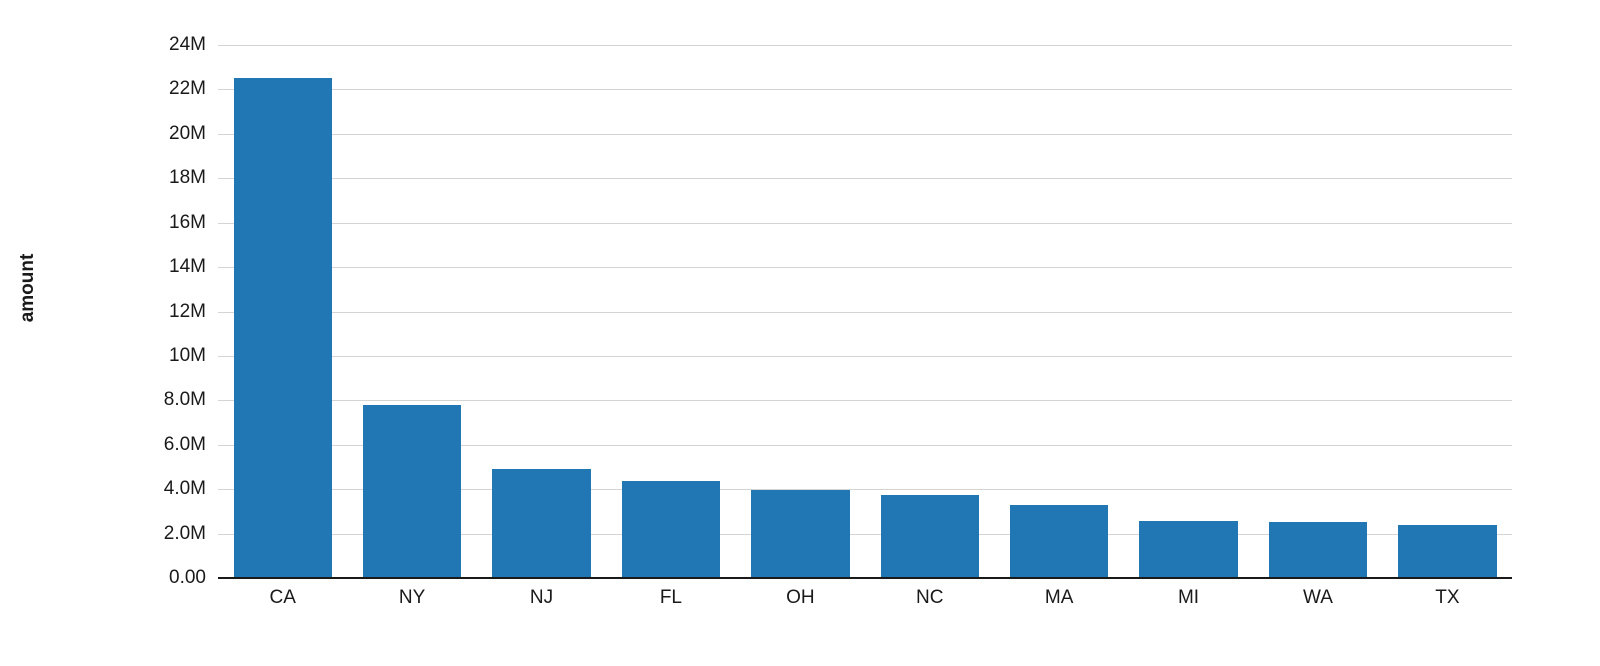 Image resolution: width=1600 pixels, height=666 pixels. Describe the element at coordinates (1188, 597) in the screenshot. I see `x-tick-label-mi: MI` at that location.